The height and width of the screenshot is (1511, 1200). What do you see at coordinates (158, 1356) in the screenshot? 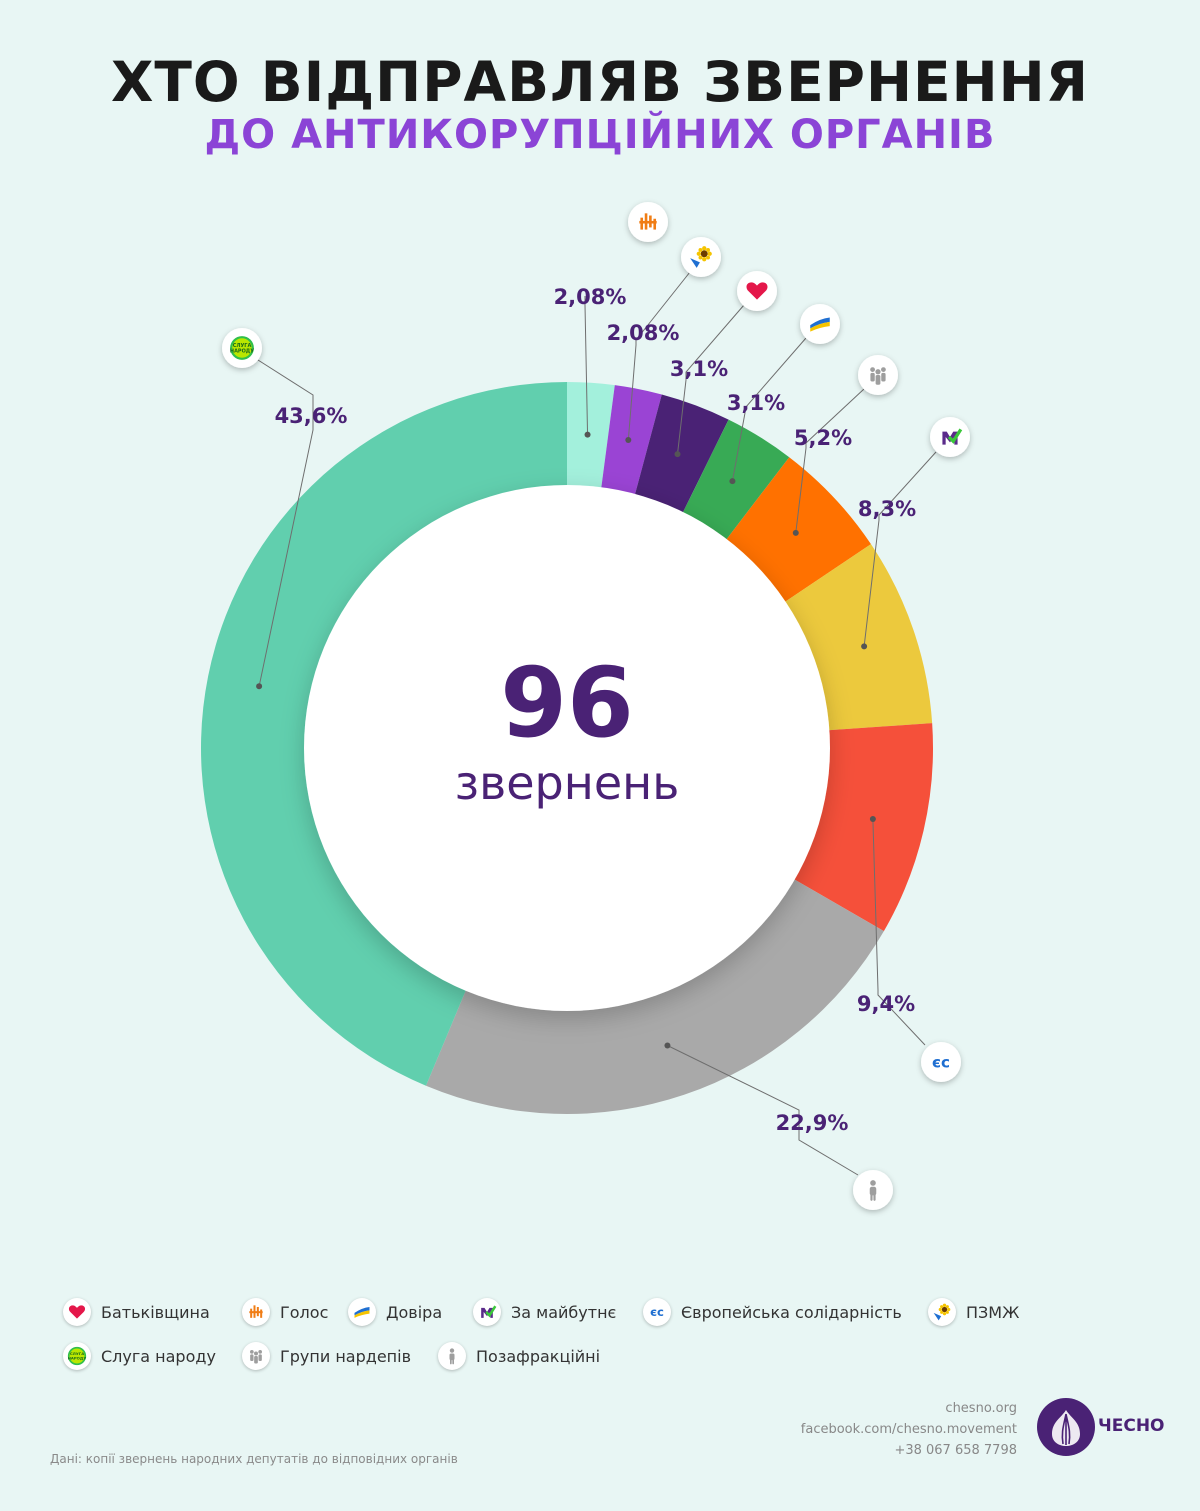
I see `legend-label: Слуга народу` at bounding box center [158, 1356].